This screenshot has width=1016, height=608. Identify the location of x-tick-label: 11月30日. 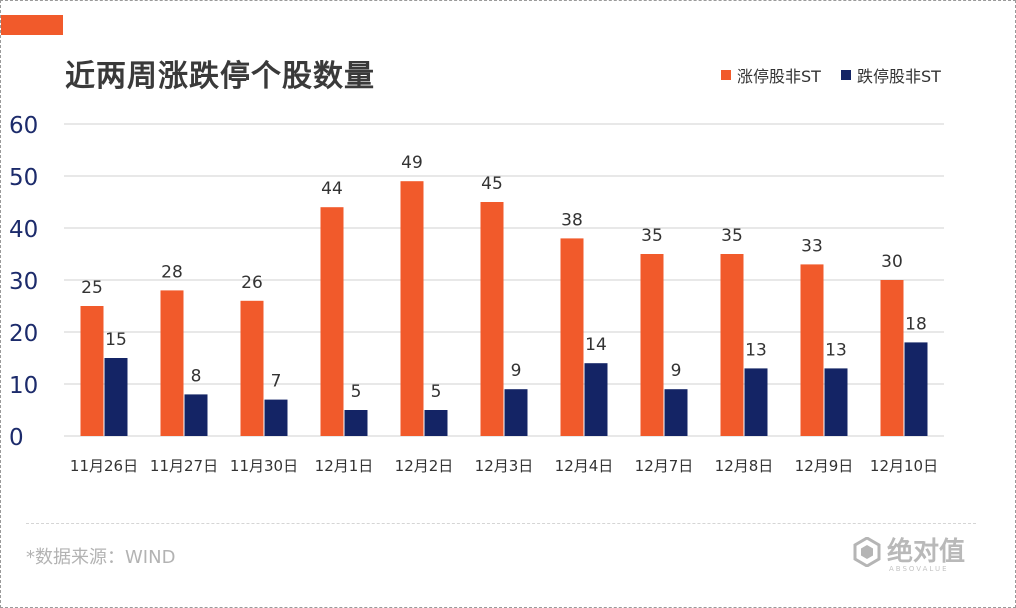
(264, 466).